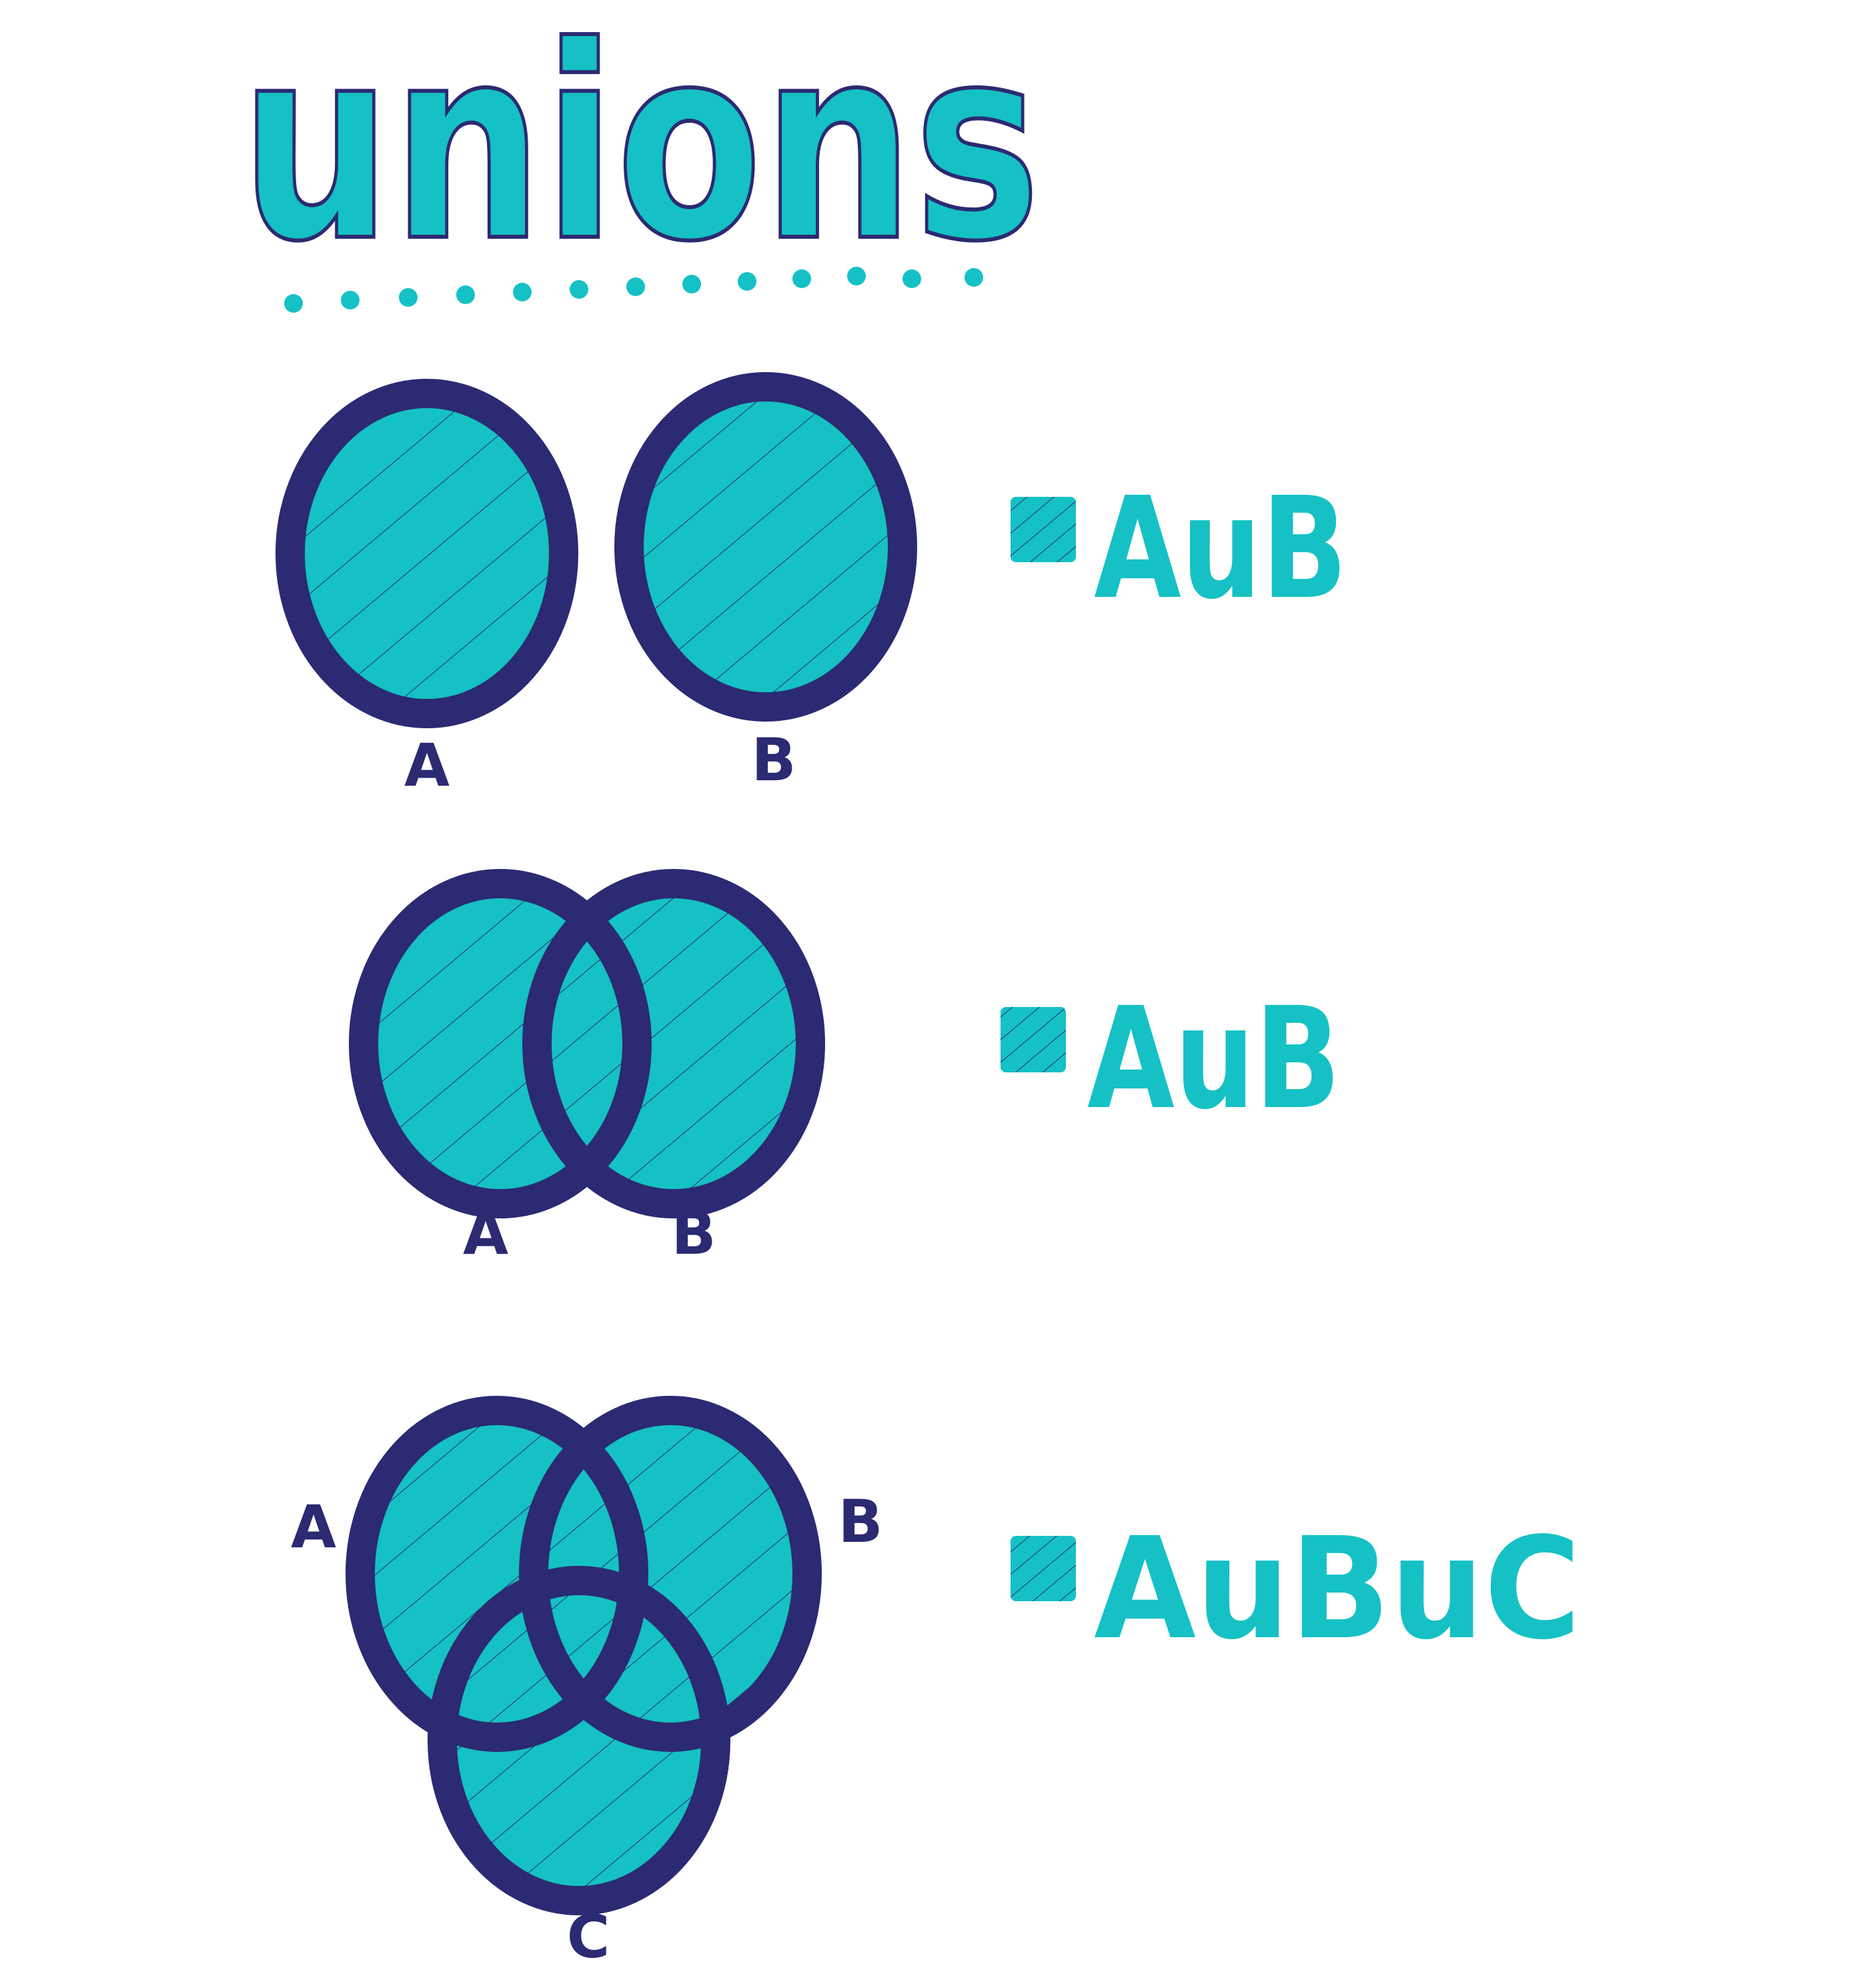 The image size is (1863, 1988). I want to click on set-c-outline, so click(579, 1740).